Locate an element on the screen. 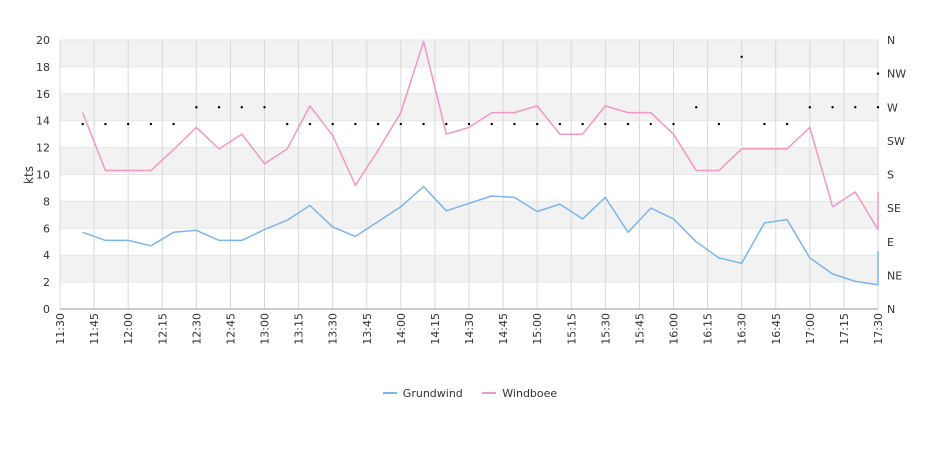 This screenshot has width=940, height=450. x-tick-label: 15:15 is located at coordinates (571, 329).